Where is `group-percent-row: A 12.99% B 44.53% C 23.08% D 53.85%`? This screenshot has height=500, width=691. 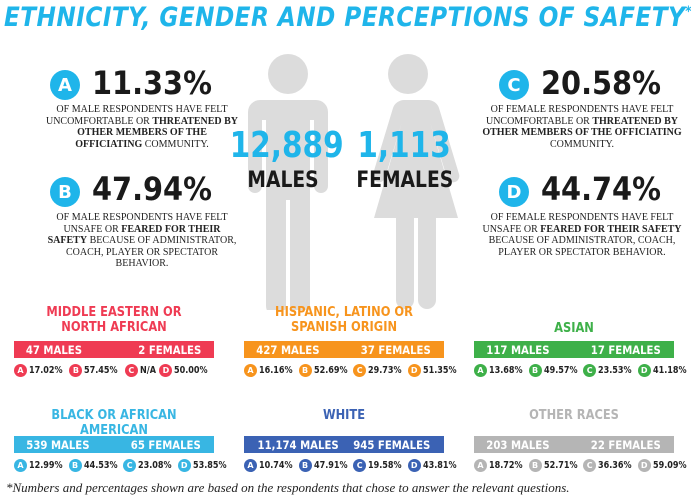
group-percent-row: A 12.99% B 44.53% C 23.08% D 53.85% is located at coordinates (120, 465).